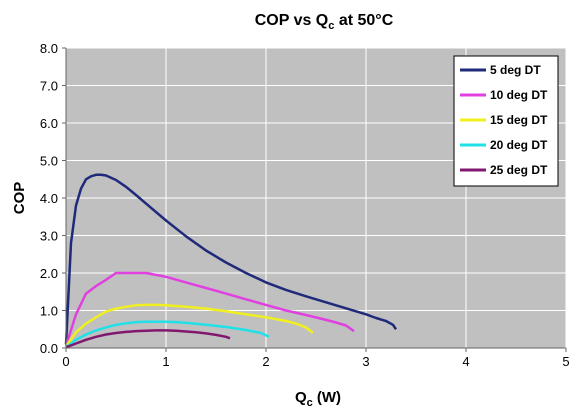  What do you see at coordinates (265, 361) in the screenshot?
I see `x-tick-label: 2` at bounding box center [265, 361].